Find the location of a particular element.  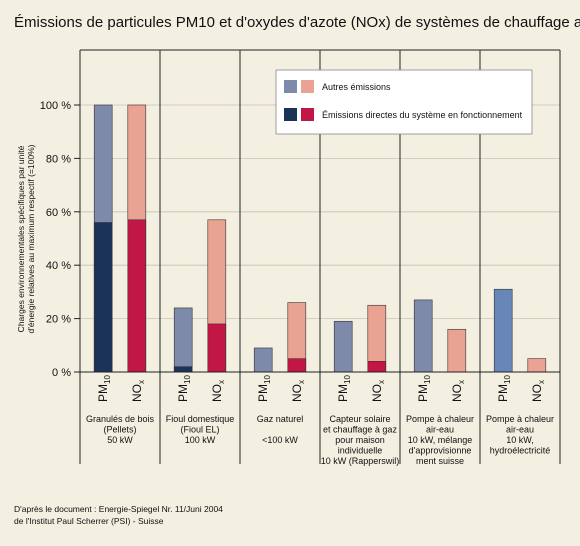

y-tick-label-60: 60 % is located at coordinates (58, 213).